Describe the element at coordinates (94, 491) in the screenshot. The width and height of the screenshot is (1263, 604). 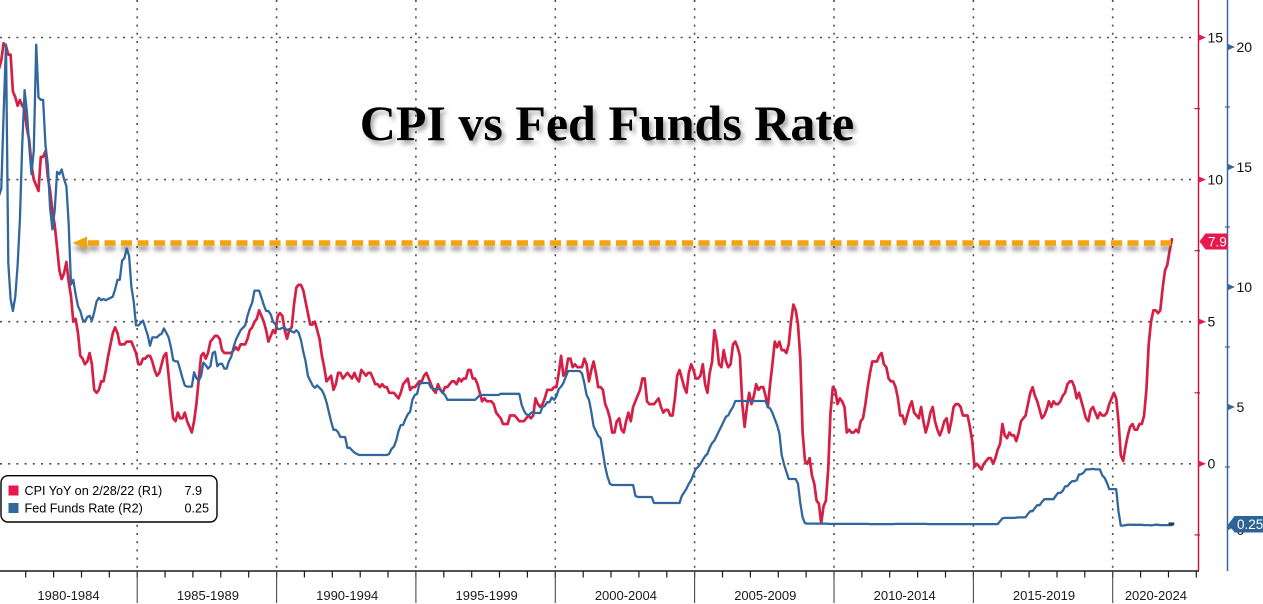
I see `svg-text: CPI YoY on 2/28/22 (R1)` at that location.